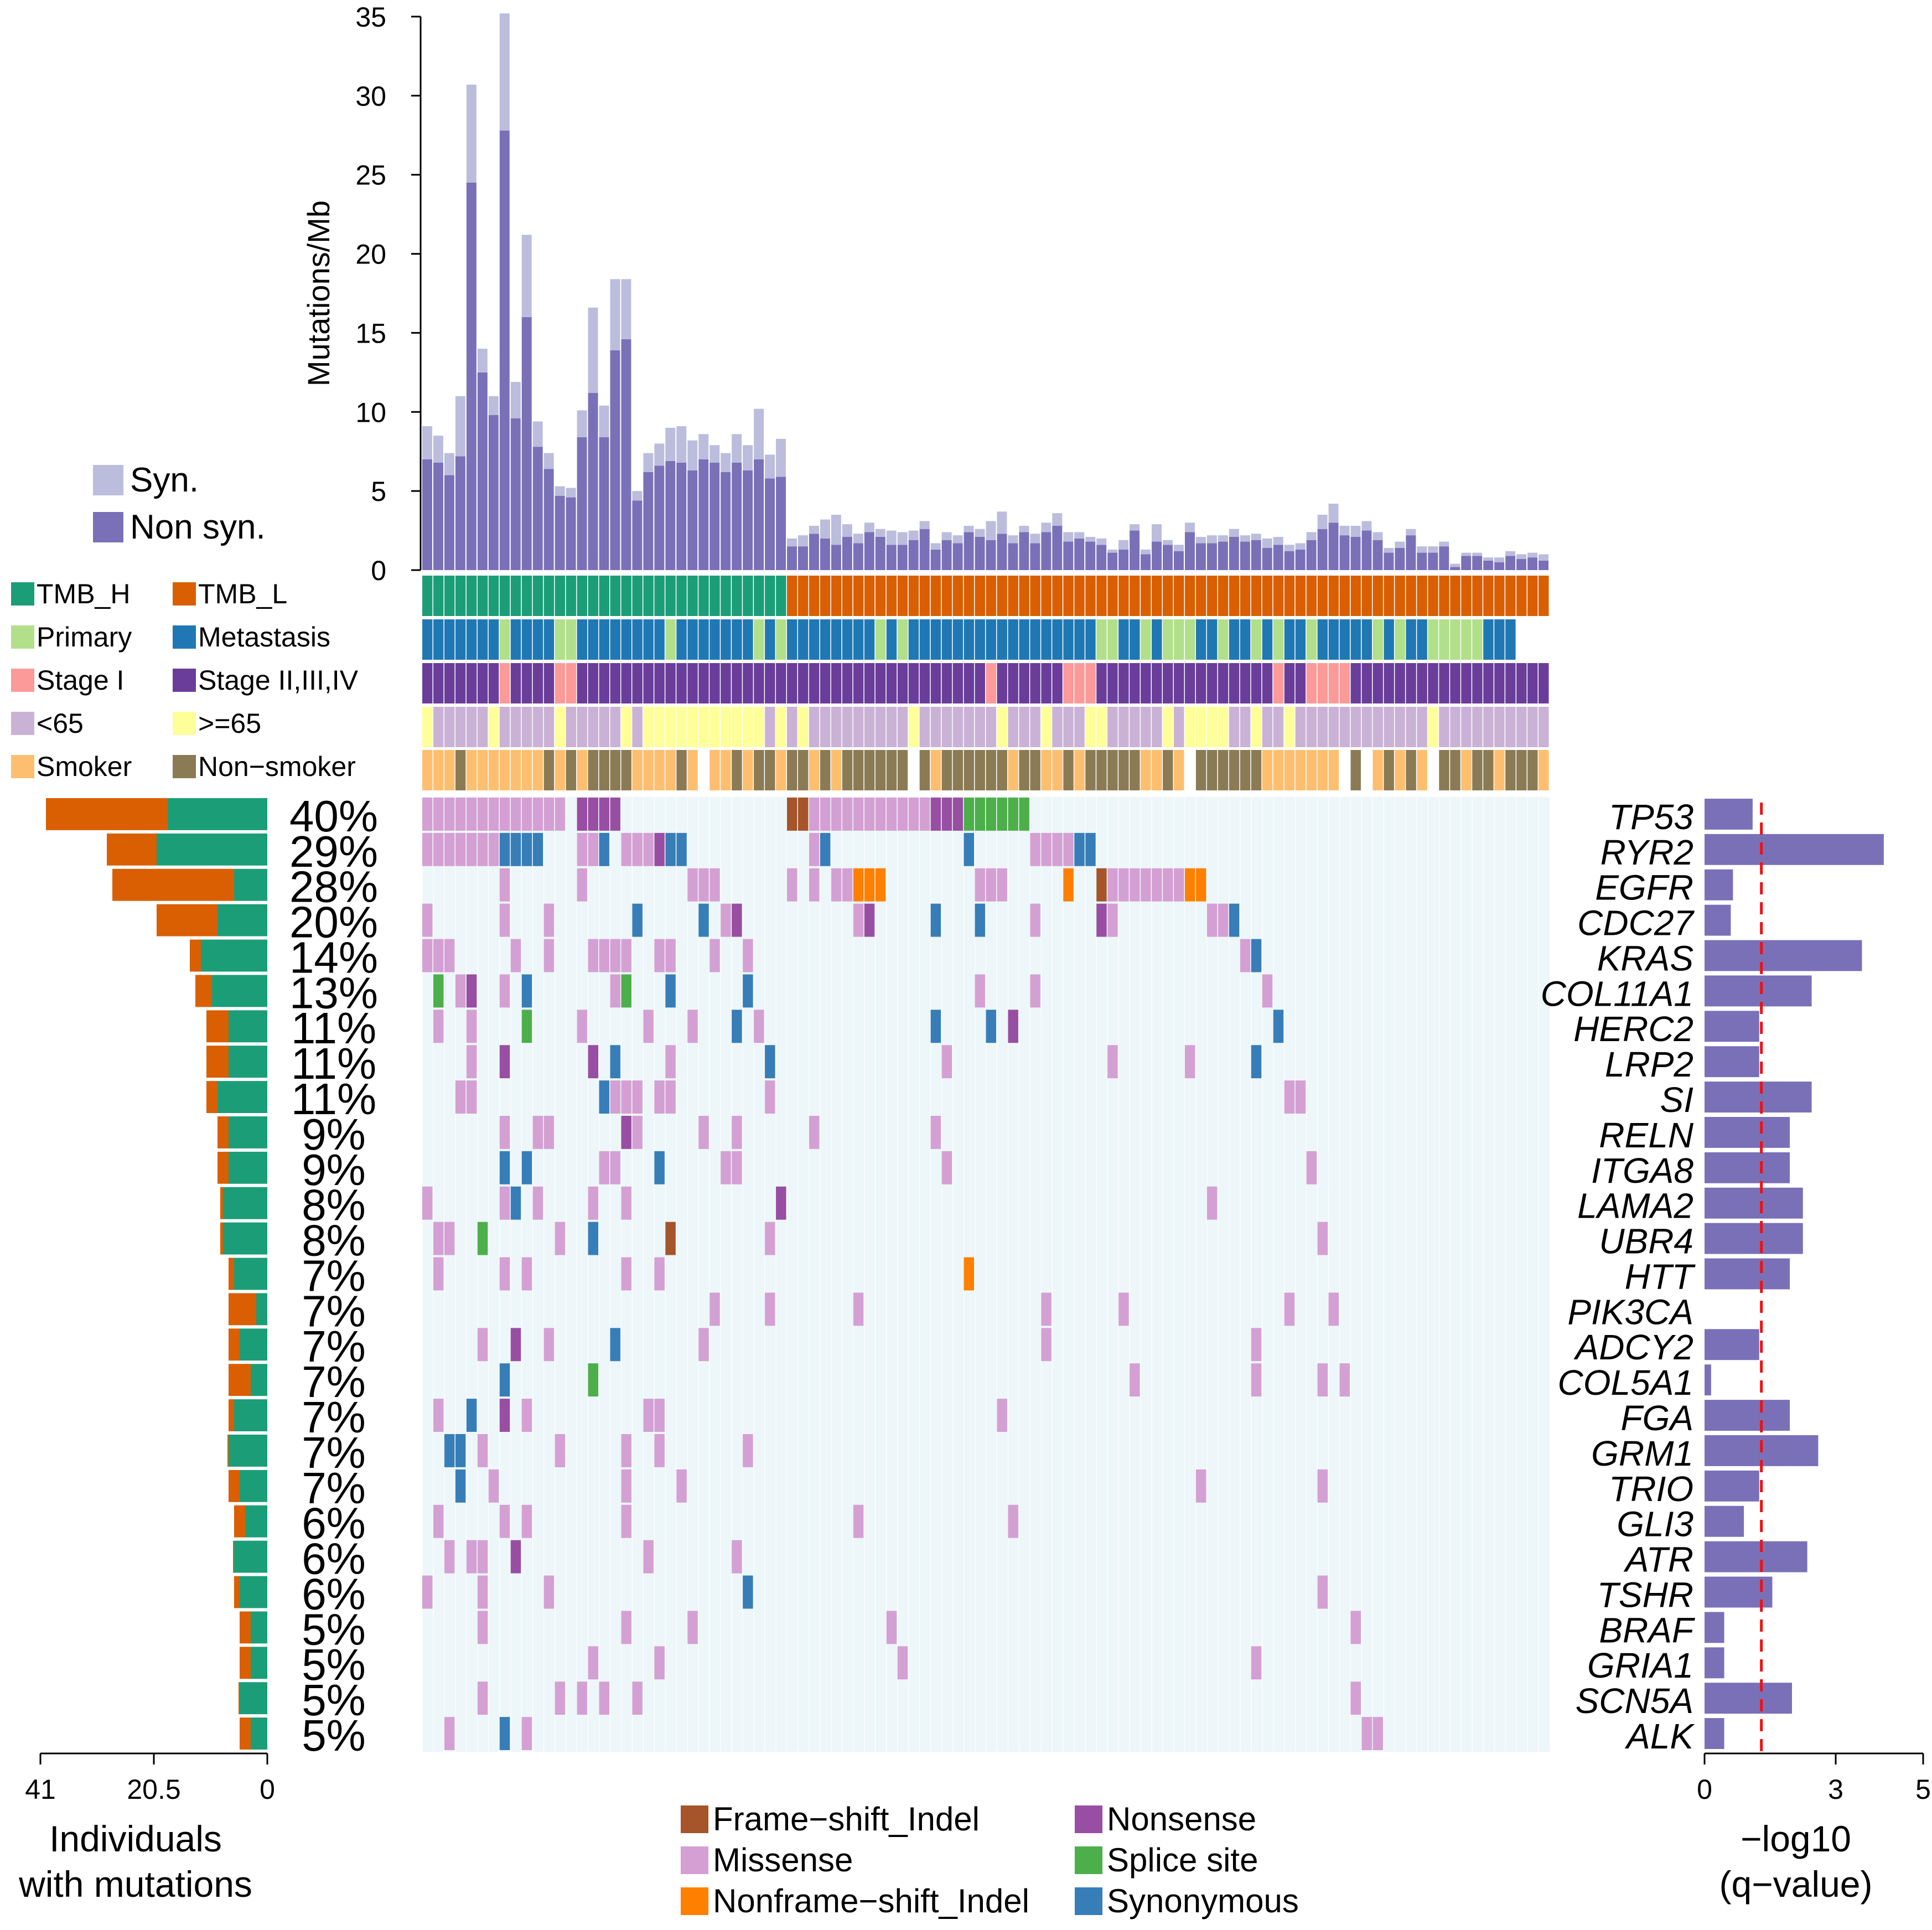  Describe the element at coordinates (146, 1352) in the screenshot. I see `left-mutation-count-panel: 41 20.5 0 Individuals with mutations` at that location.